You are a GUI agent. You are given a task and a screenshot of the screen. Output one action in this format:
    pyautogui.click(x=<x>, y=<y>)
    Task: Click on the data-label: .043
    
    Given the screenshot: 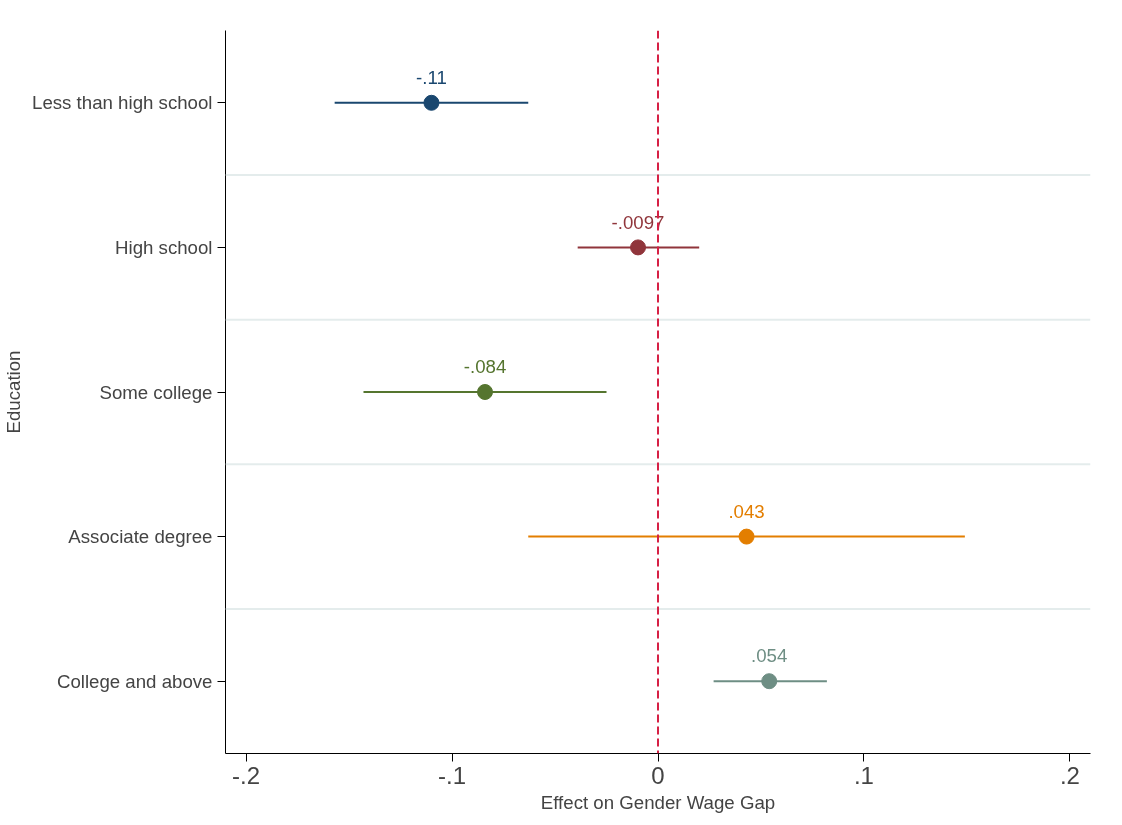 What is the action you would take?
    pyautogui.click(x=746, y=511)
    